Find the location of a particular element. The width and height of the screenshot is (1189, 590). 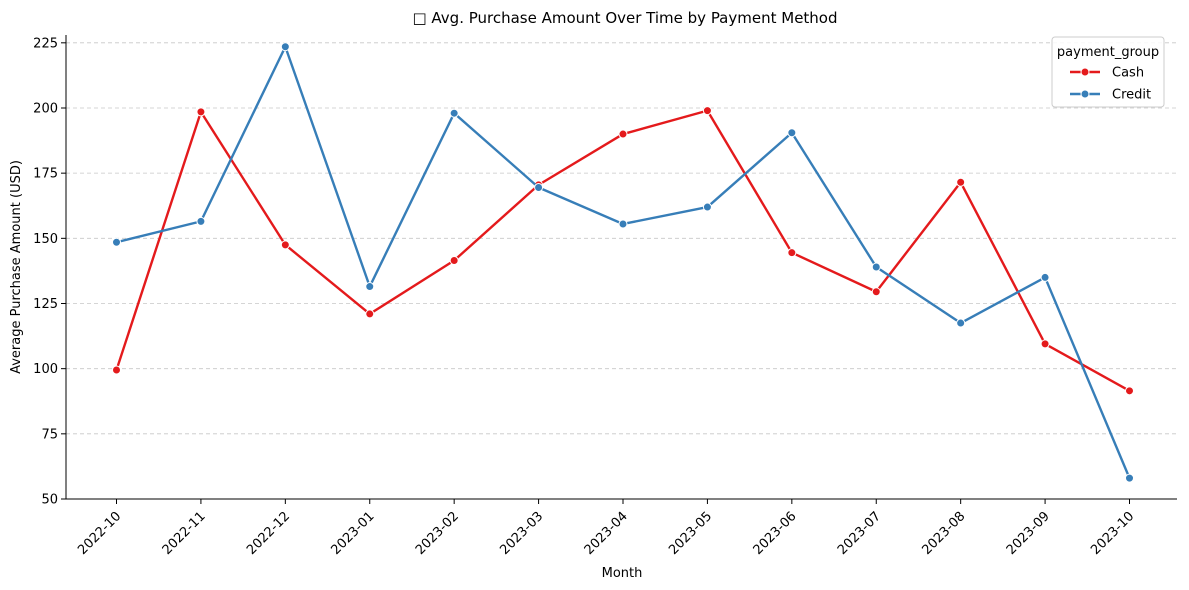

legend-cash-label: Cash is located at coordinates (1128, 73).